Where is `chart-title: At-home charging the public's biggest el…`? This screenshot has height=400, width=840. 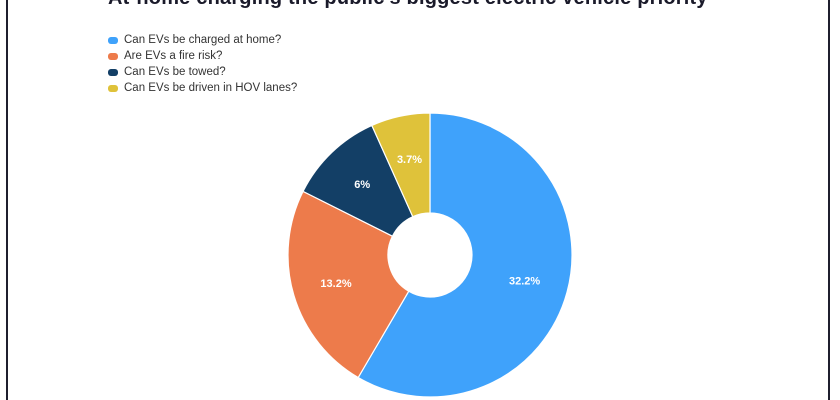 chart-title: At-home charging the public's biggest el… is located at coordinates (408, 5).